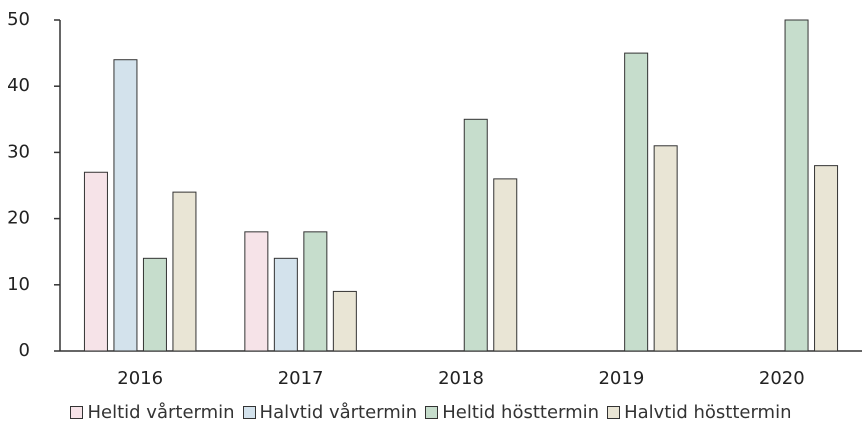 Image resolution: width=862 pixels, height=439 pixels. What do you see at coordinates (24, 350) in the screenshot?
I see `y-tick-label: 0` at bounding box center [24, 350].